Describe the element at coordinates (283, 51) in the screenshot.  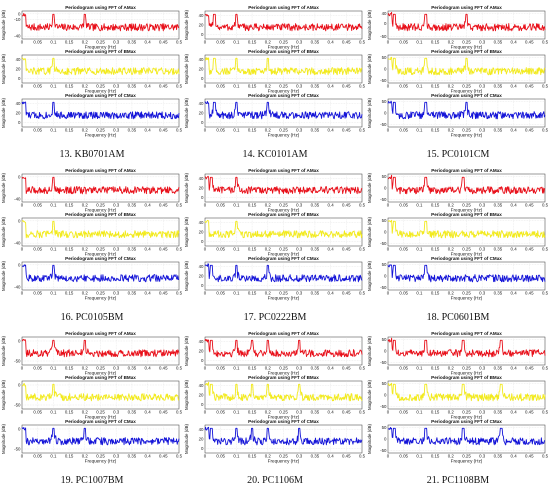
I see `subplot-title: Periodogram using FFT of BMax` at that location.